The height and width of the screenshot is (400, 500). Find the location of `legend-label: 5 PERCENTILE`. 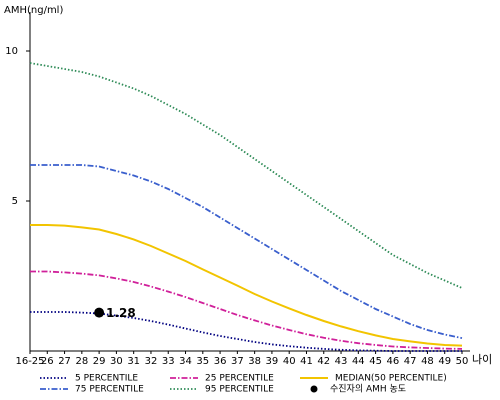

legend-label: 5 PERCENTILE is located at coordinates (106, 379).